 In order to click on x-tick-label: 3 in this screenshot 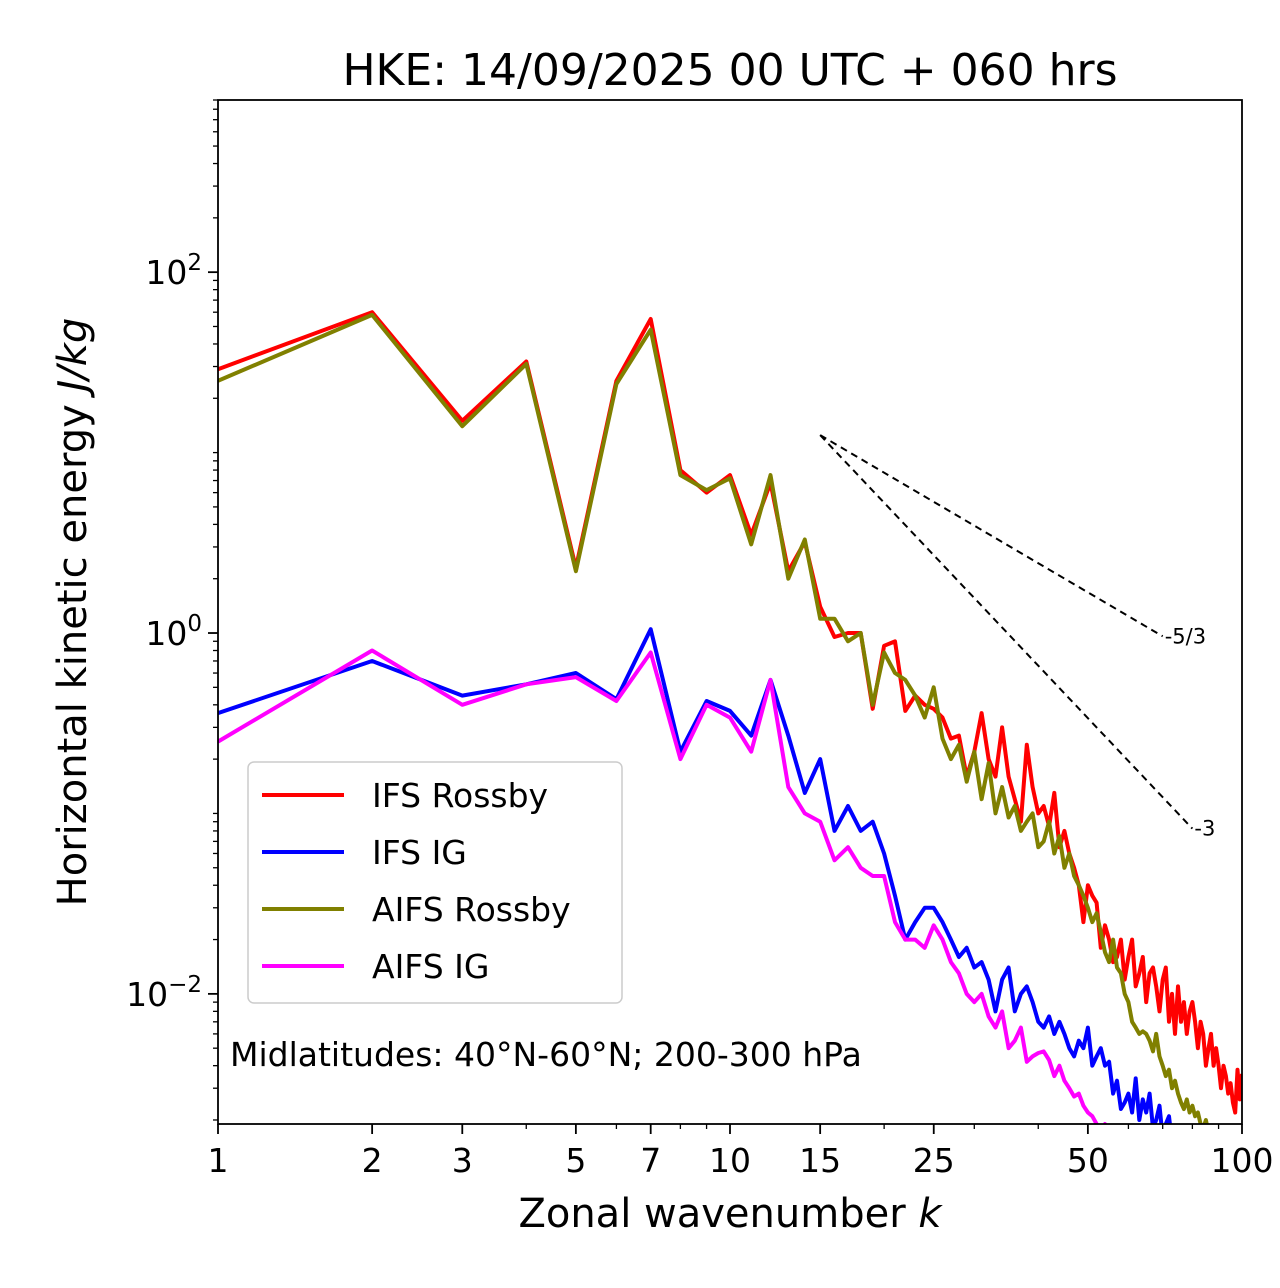, I will do `click(462, 1160)`.